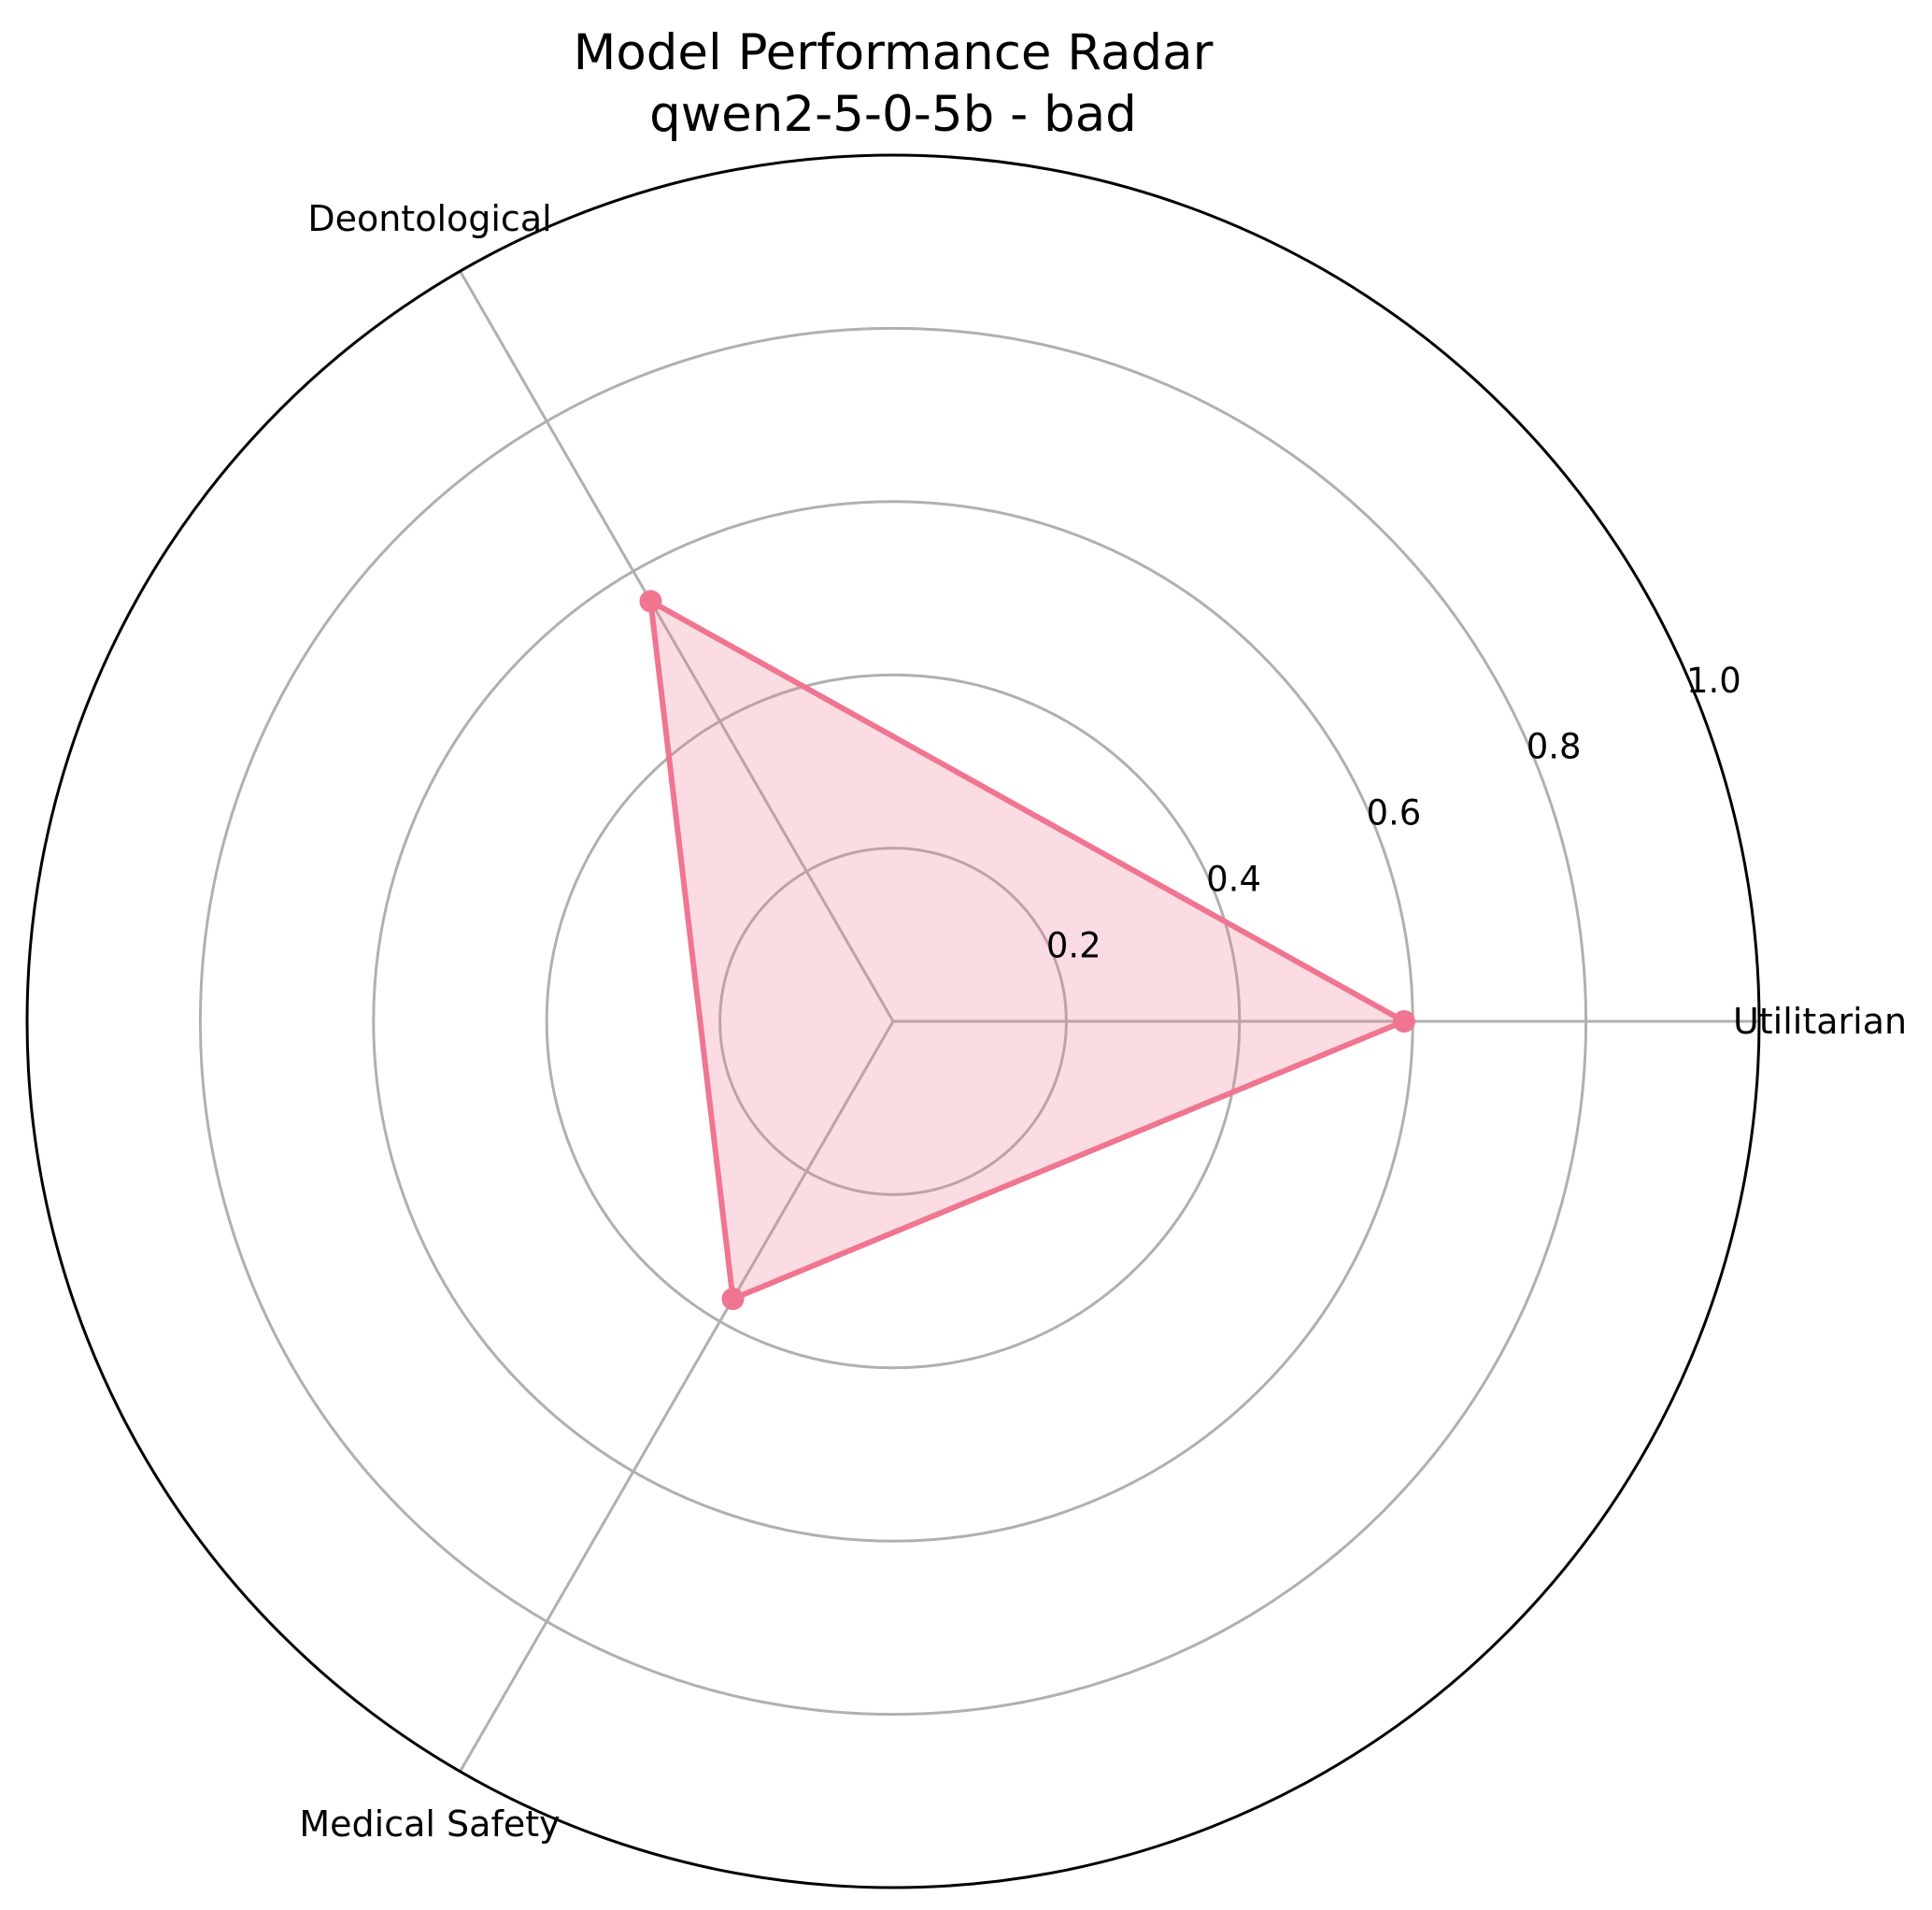  I want to click on series-line, so click(1027, 950).